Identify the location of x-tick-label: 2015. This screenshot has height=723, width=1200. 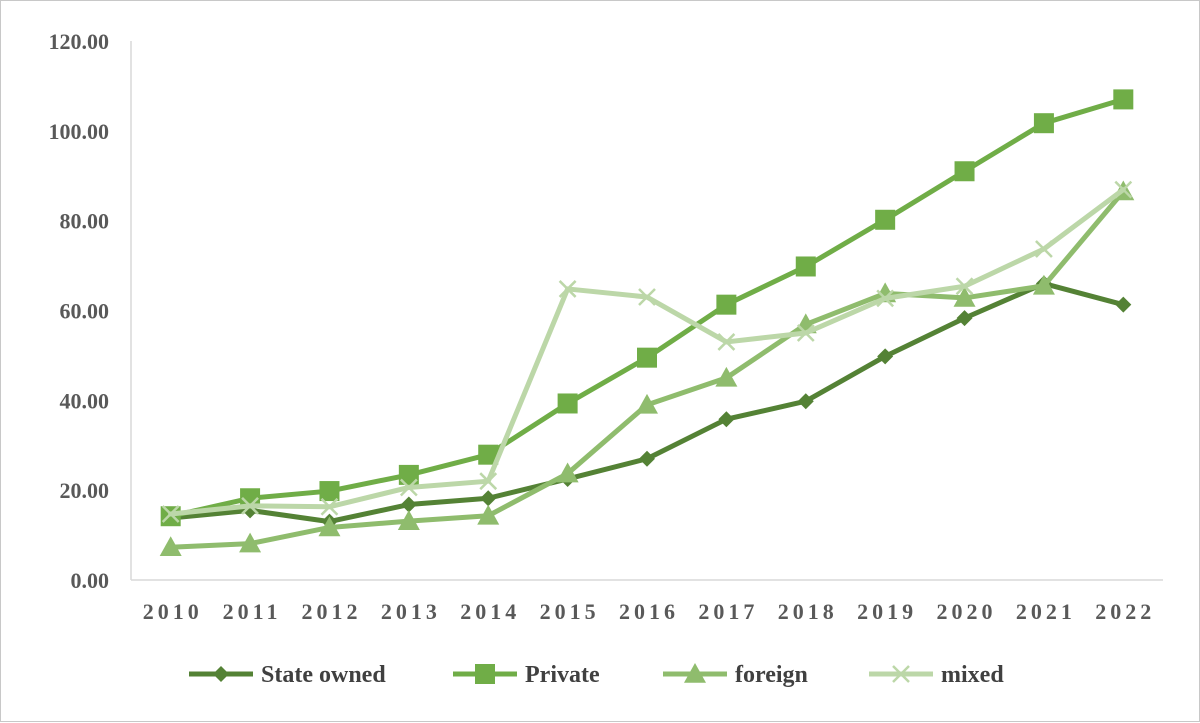
(570, 611).